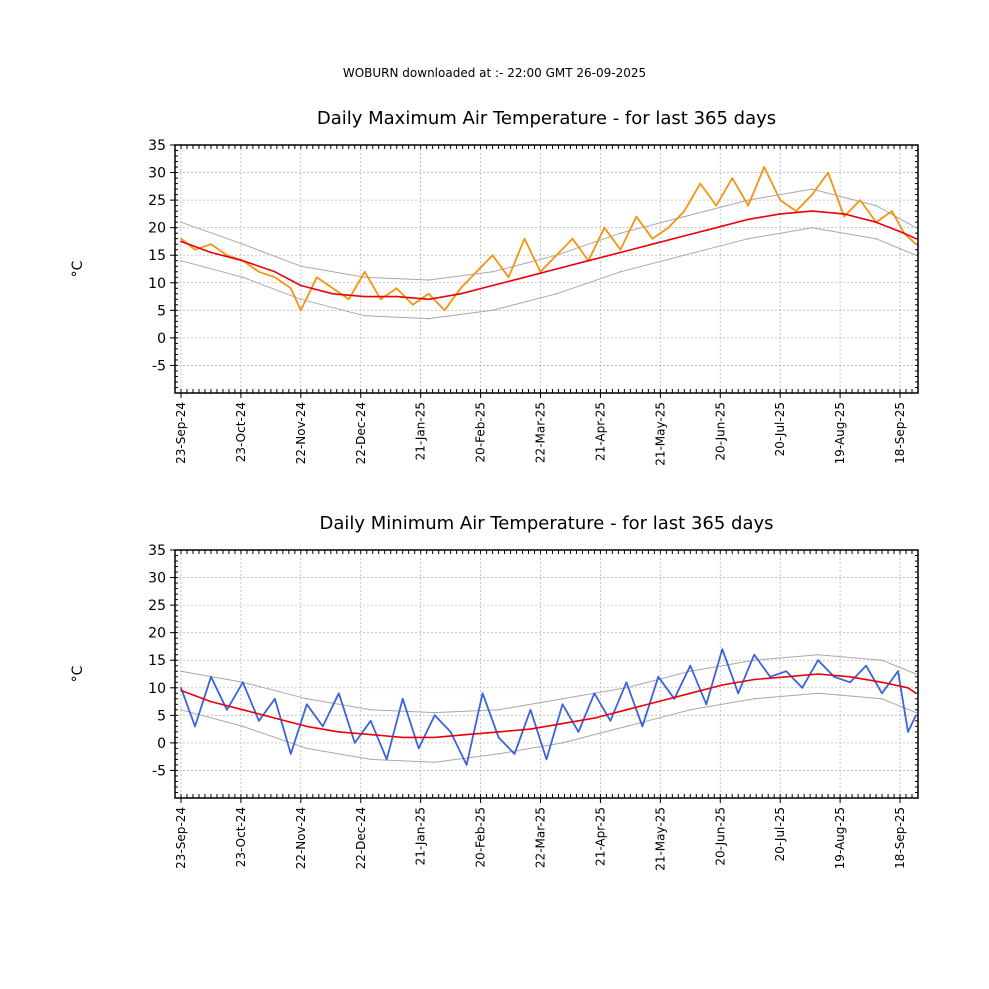 Image resolution: width=989 pixels, height=989 pixels. Describe the element at coordinates (548, 273) in the screenshot. I see `series-line-envelope-lower` at that location.